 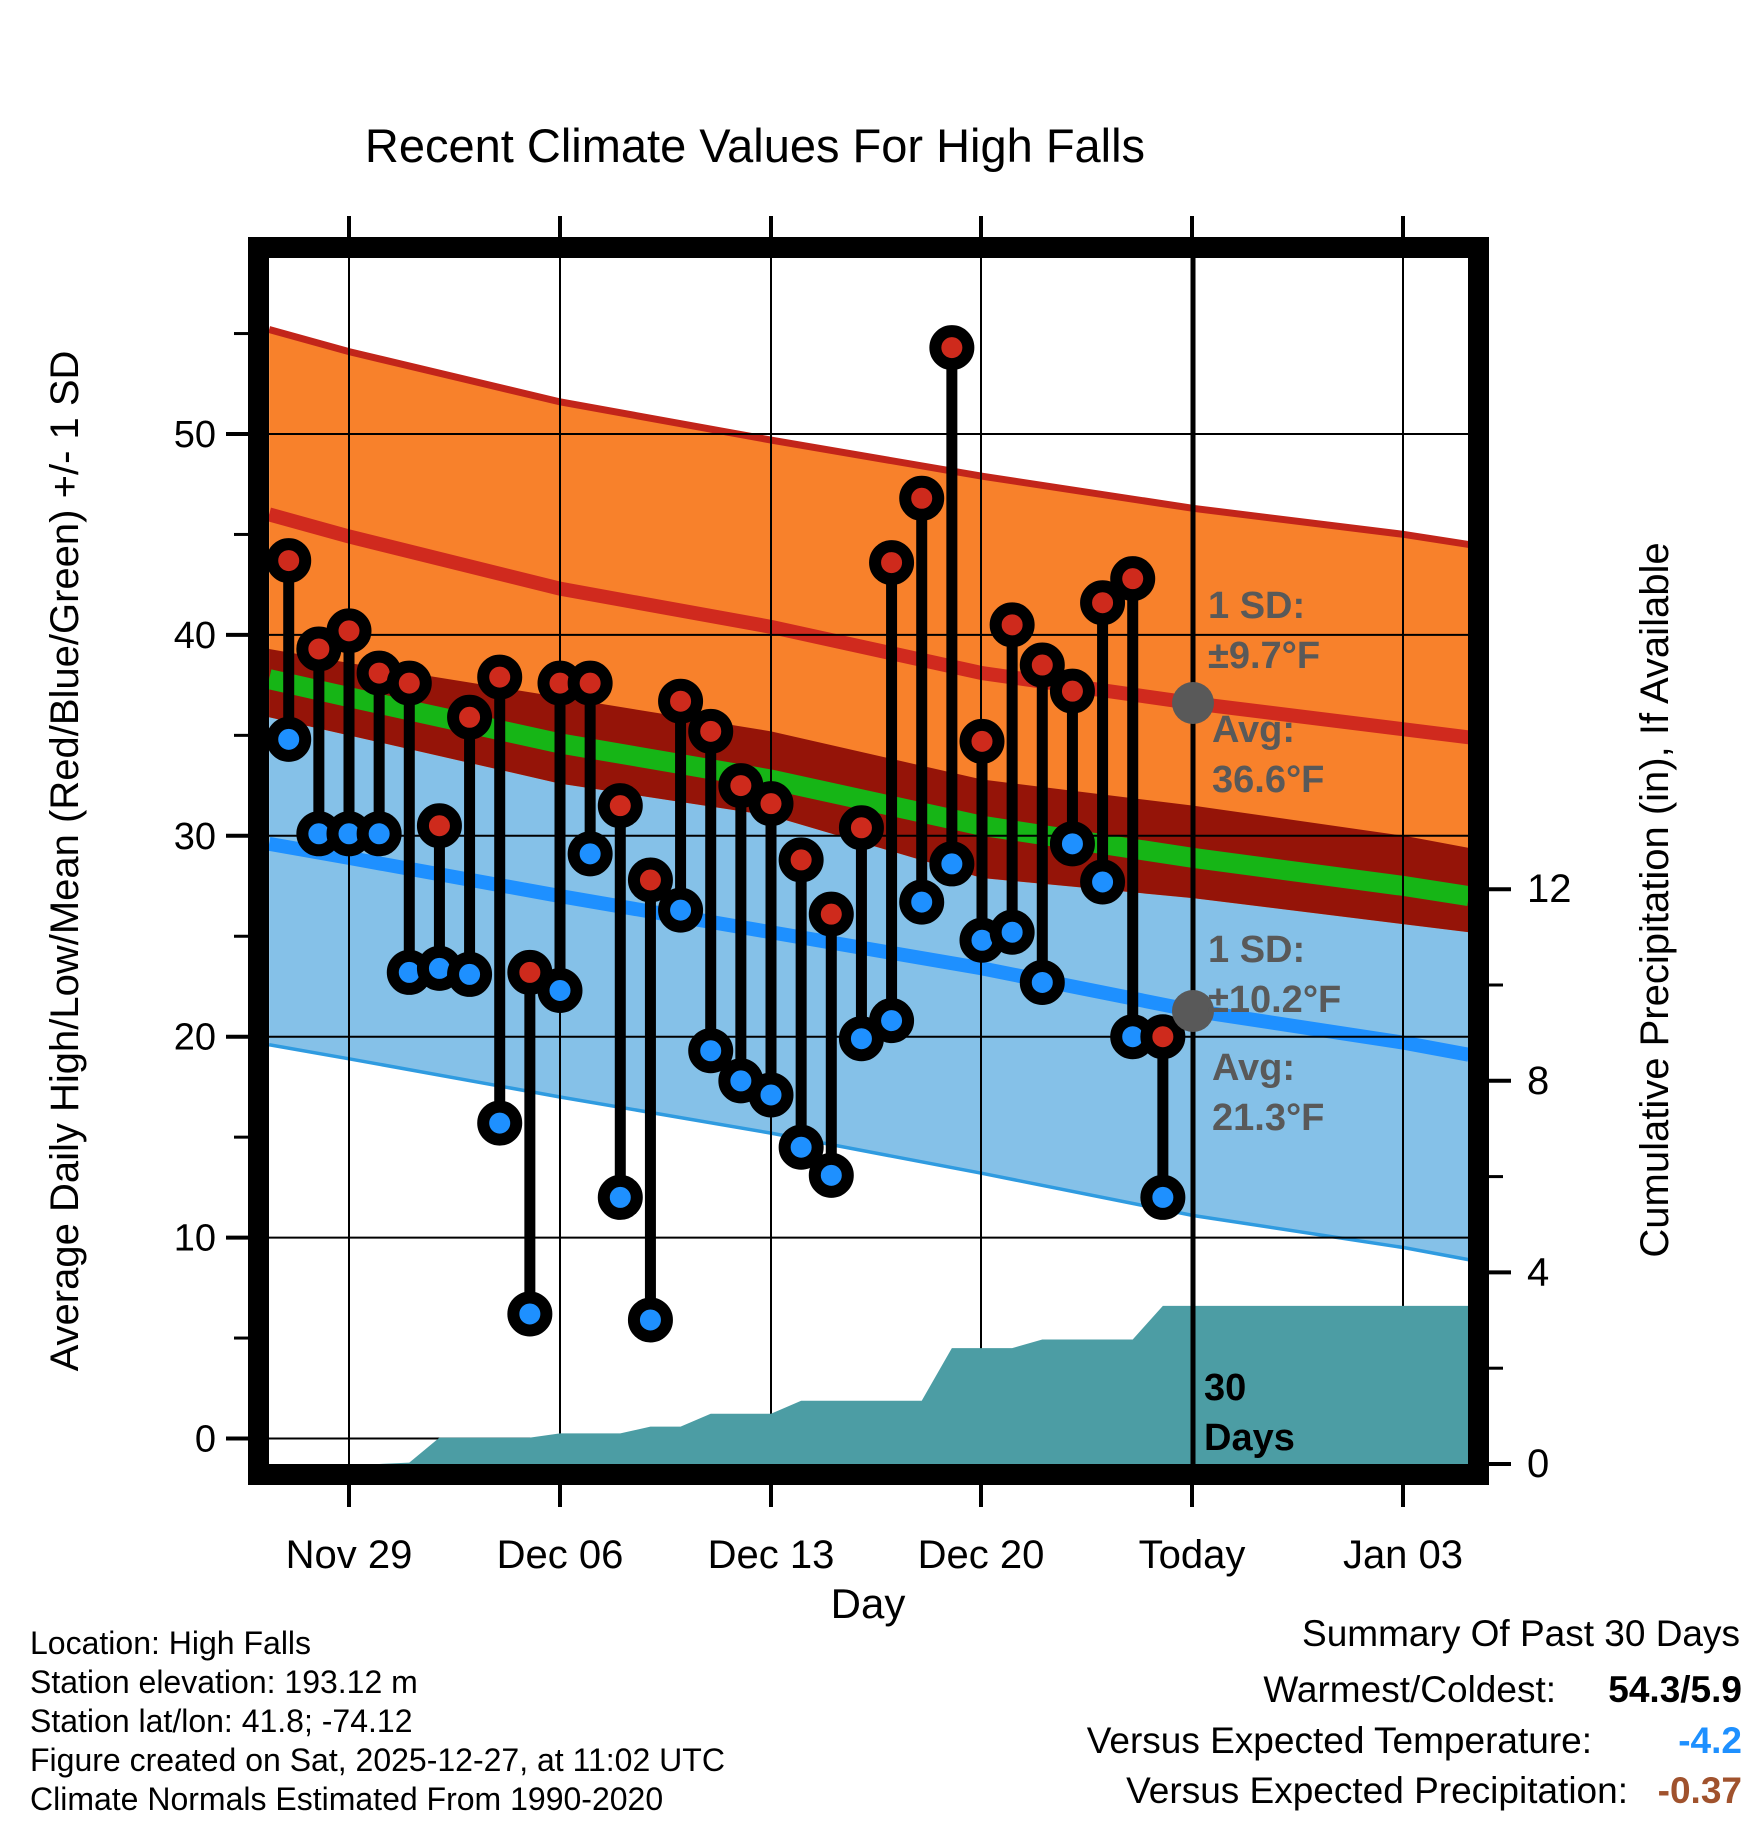 I want to click on chart-title: Recent Climate Values For High Falls, so click(x=755, y=145).